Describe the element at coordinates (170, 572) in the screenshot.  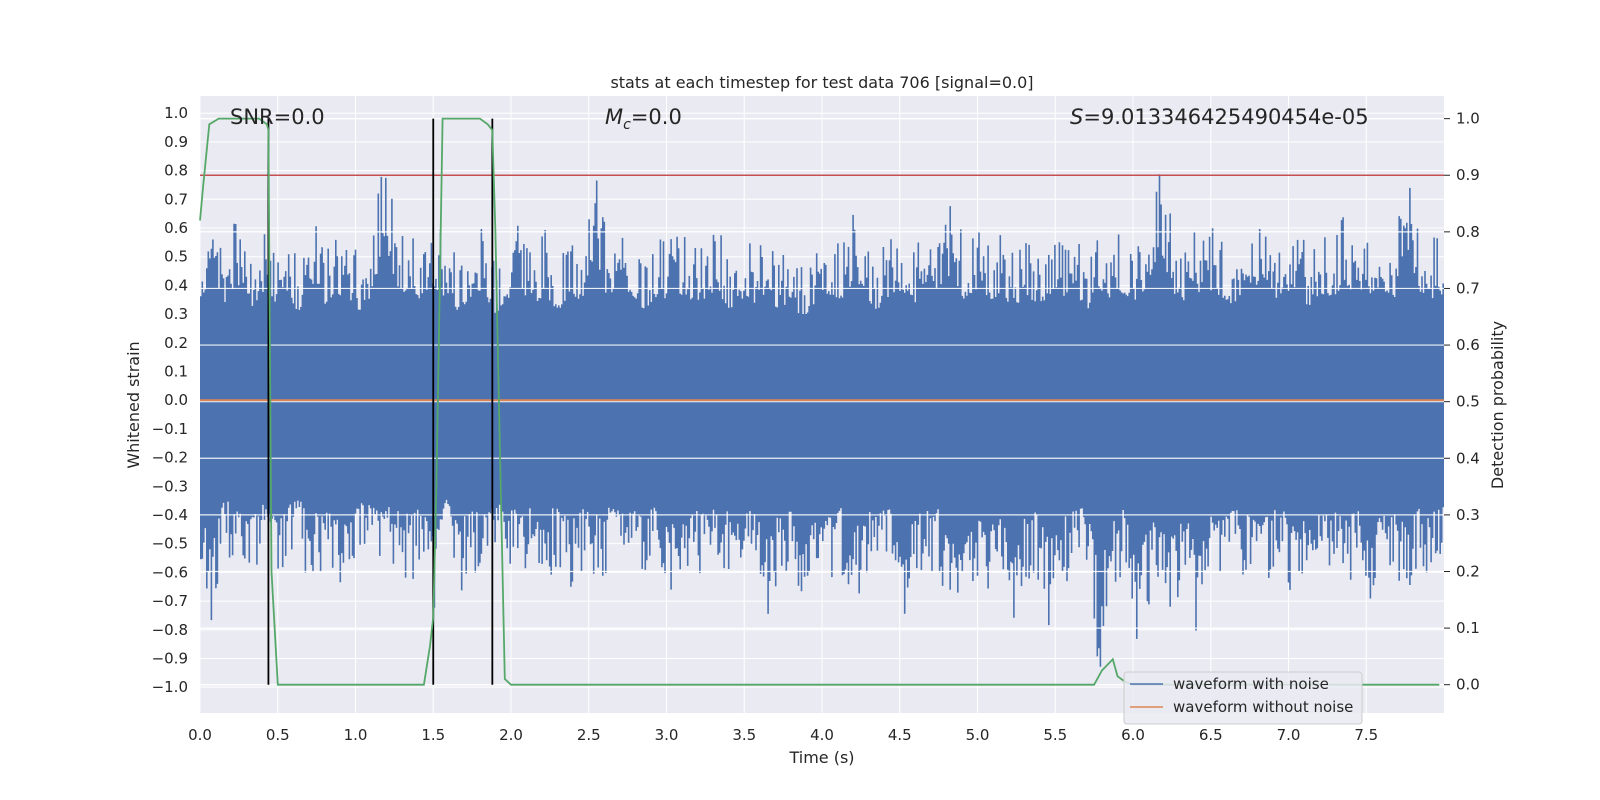
I see `y-tick-label: −0.6` at that location.